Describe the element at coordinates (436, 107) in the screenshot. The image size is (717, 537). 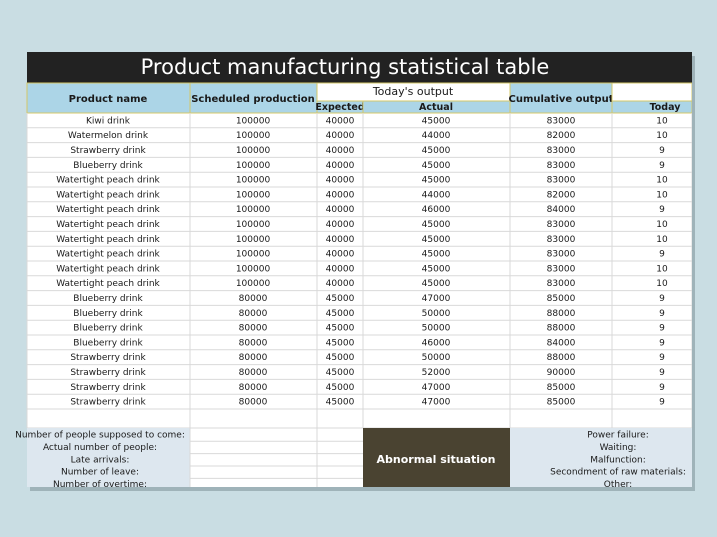
I see `header-label: Actual` at that location.